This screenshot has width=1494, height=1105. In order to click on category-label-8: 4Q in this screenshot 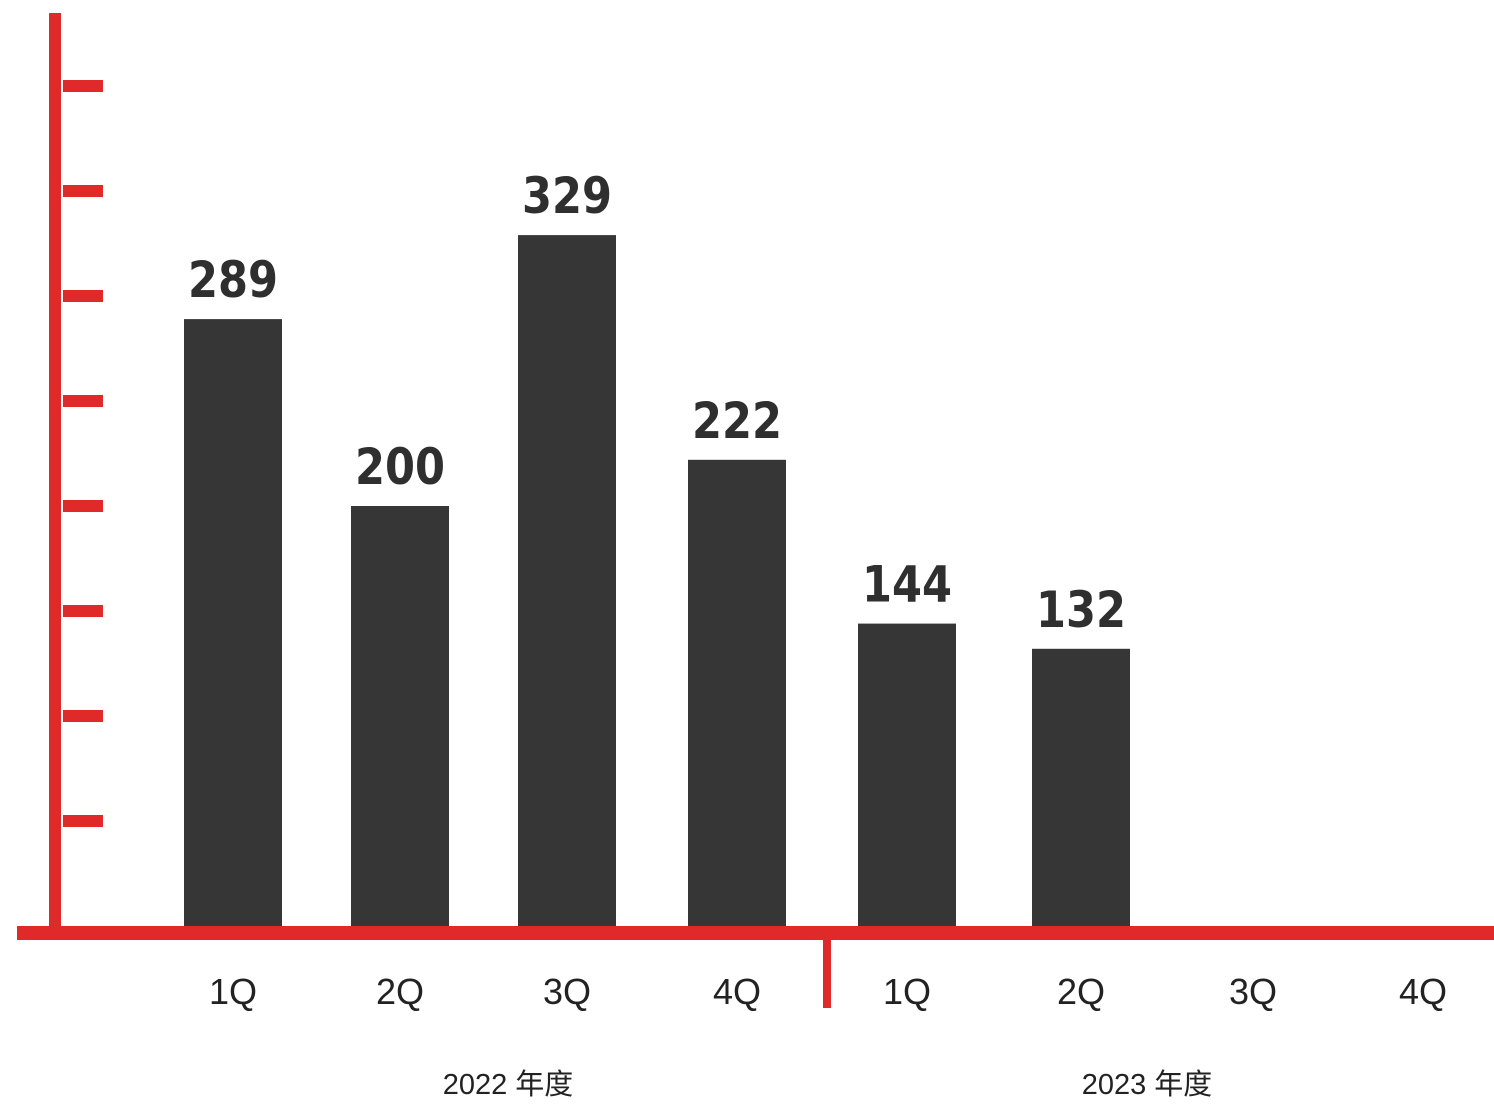, I will do `click(1423, 991)`.